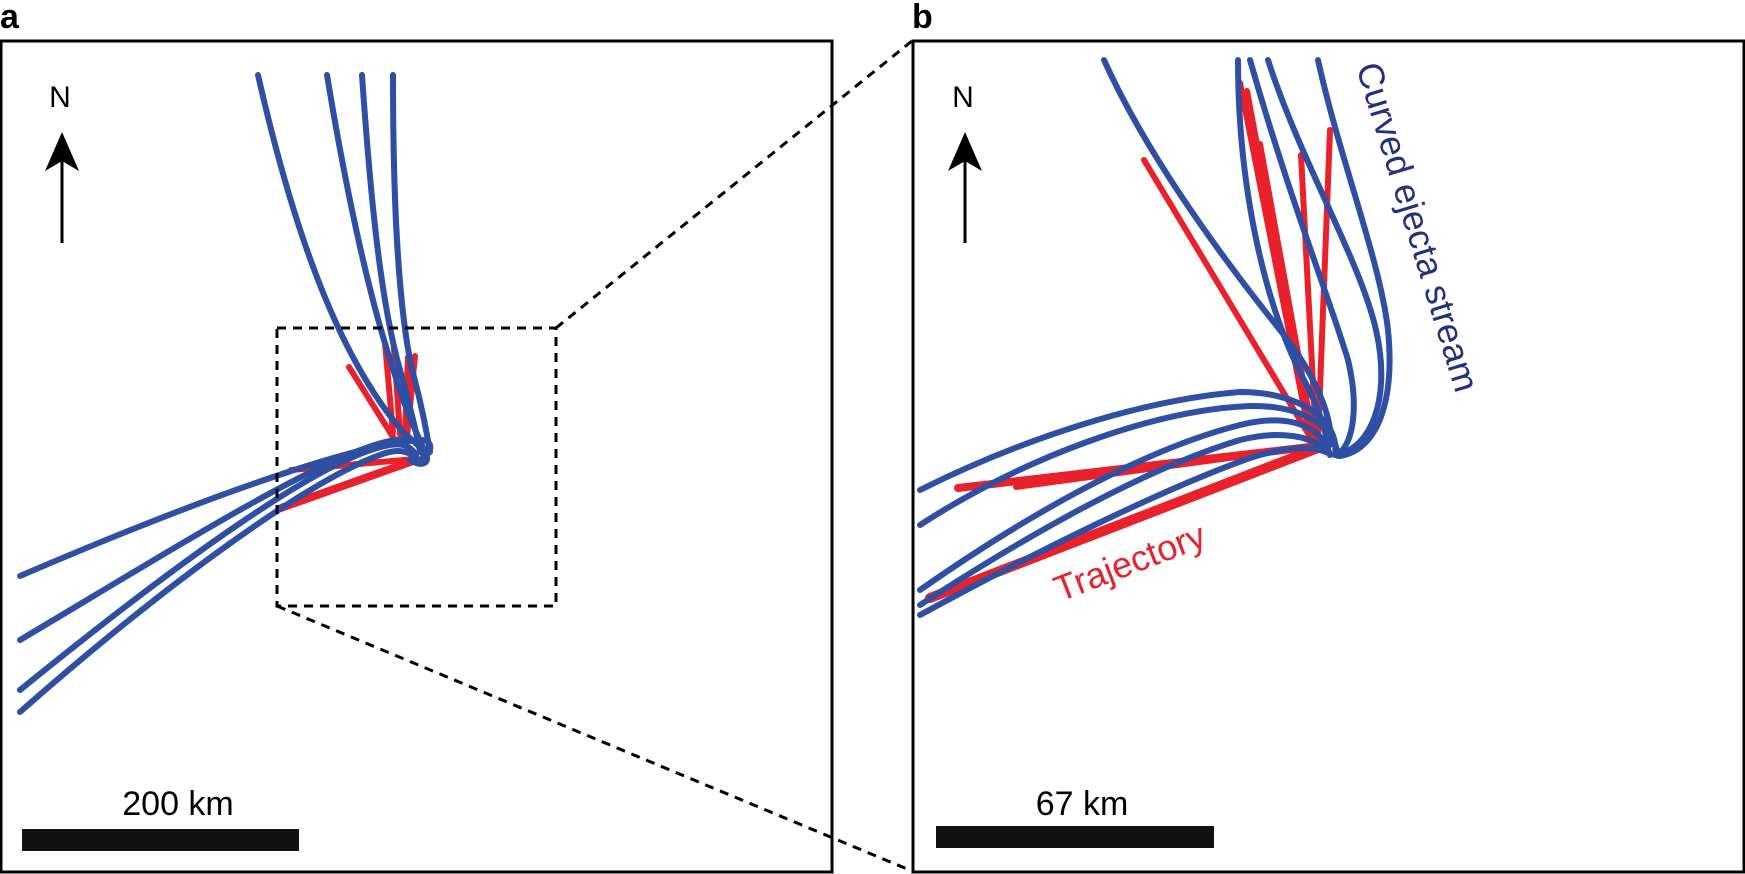 This screenshot has width=1745, height=874. What do you see at coordinates (1075, 837) in the screenshot?
I see `panel-b-scale-bar` at bounding box center [1075, 837].